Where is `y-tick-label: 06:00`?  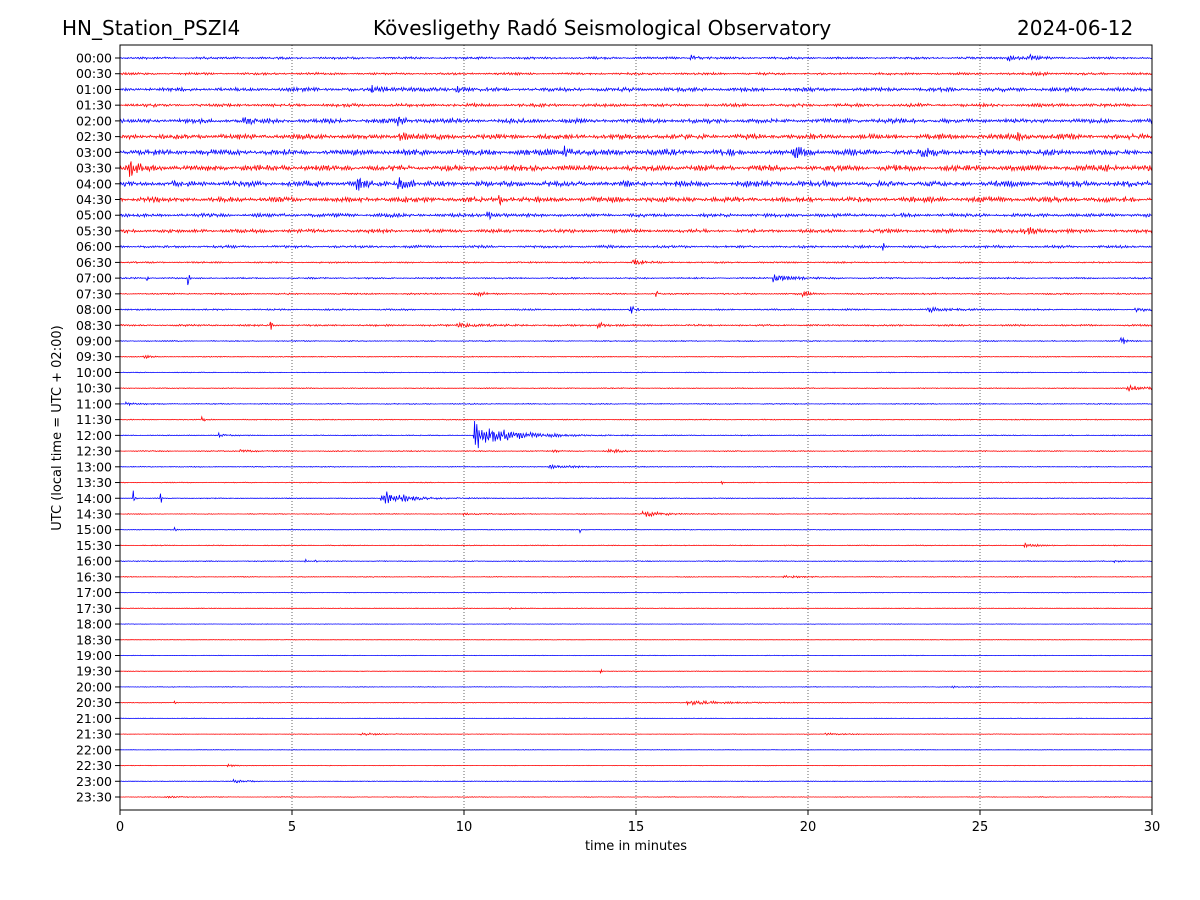
y-tick-label: 06:00 is located at coordinates (94, 246).